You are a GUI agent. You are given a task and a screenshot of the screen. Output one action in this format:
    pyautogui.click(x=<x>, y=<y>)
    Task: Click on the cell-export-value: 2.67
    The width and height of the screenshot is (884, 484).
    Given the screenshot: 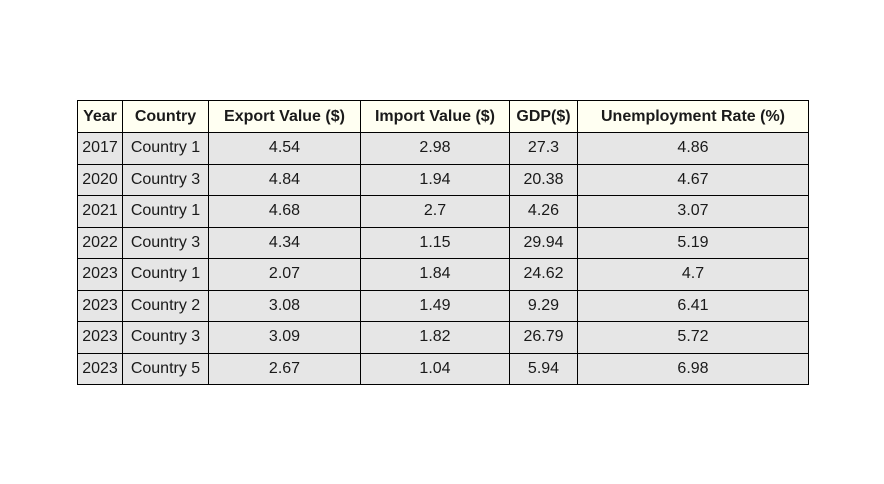 What is the action you would take?
    pyautogui.click(x=284, y=368)
    